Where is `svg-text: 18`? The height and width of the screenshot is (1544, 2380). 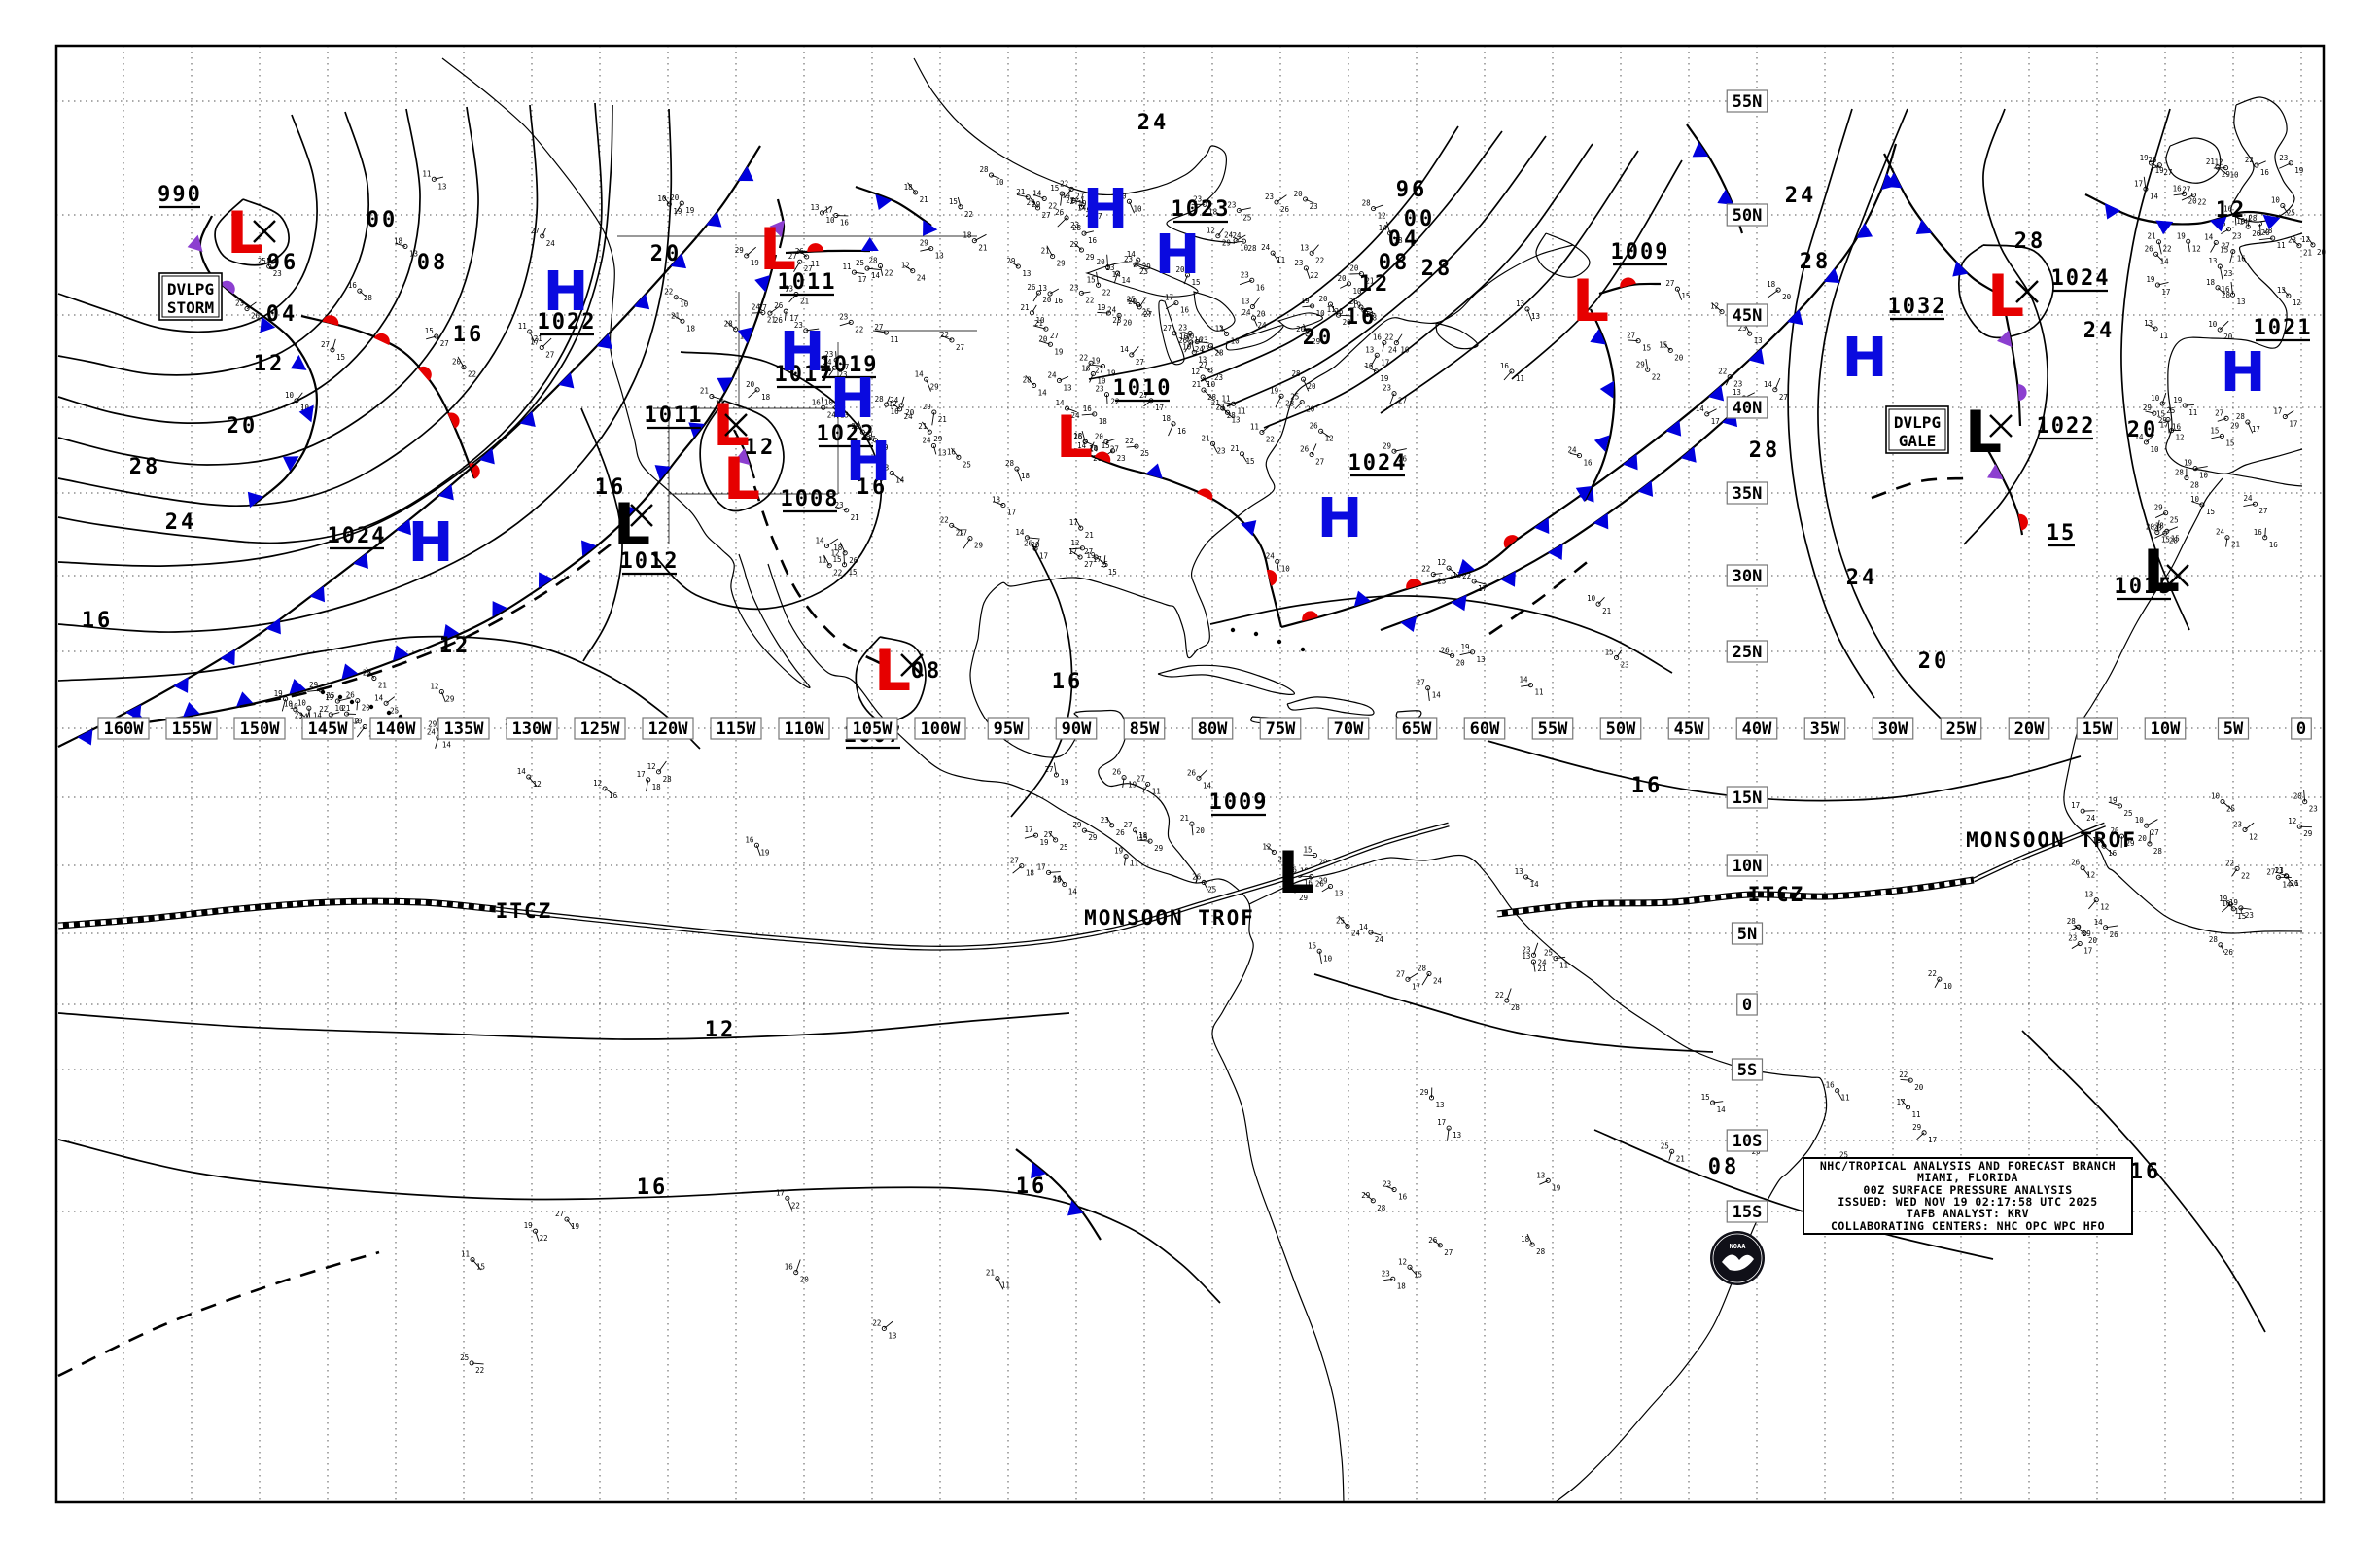 svg-text: 18 is located at coordinates (1167, 419).